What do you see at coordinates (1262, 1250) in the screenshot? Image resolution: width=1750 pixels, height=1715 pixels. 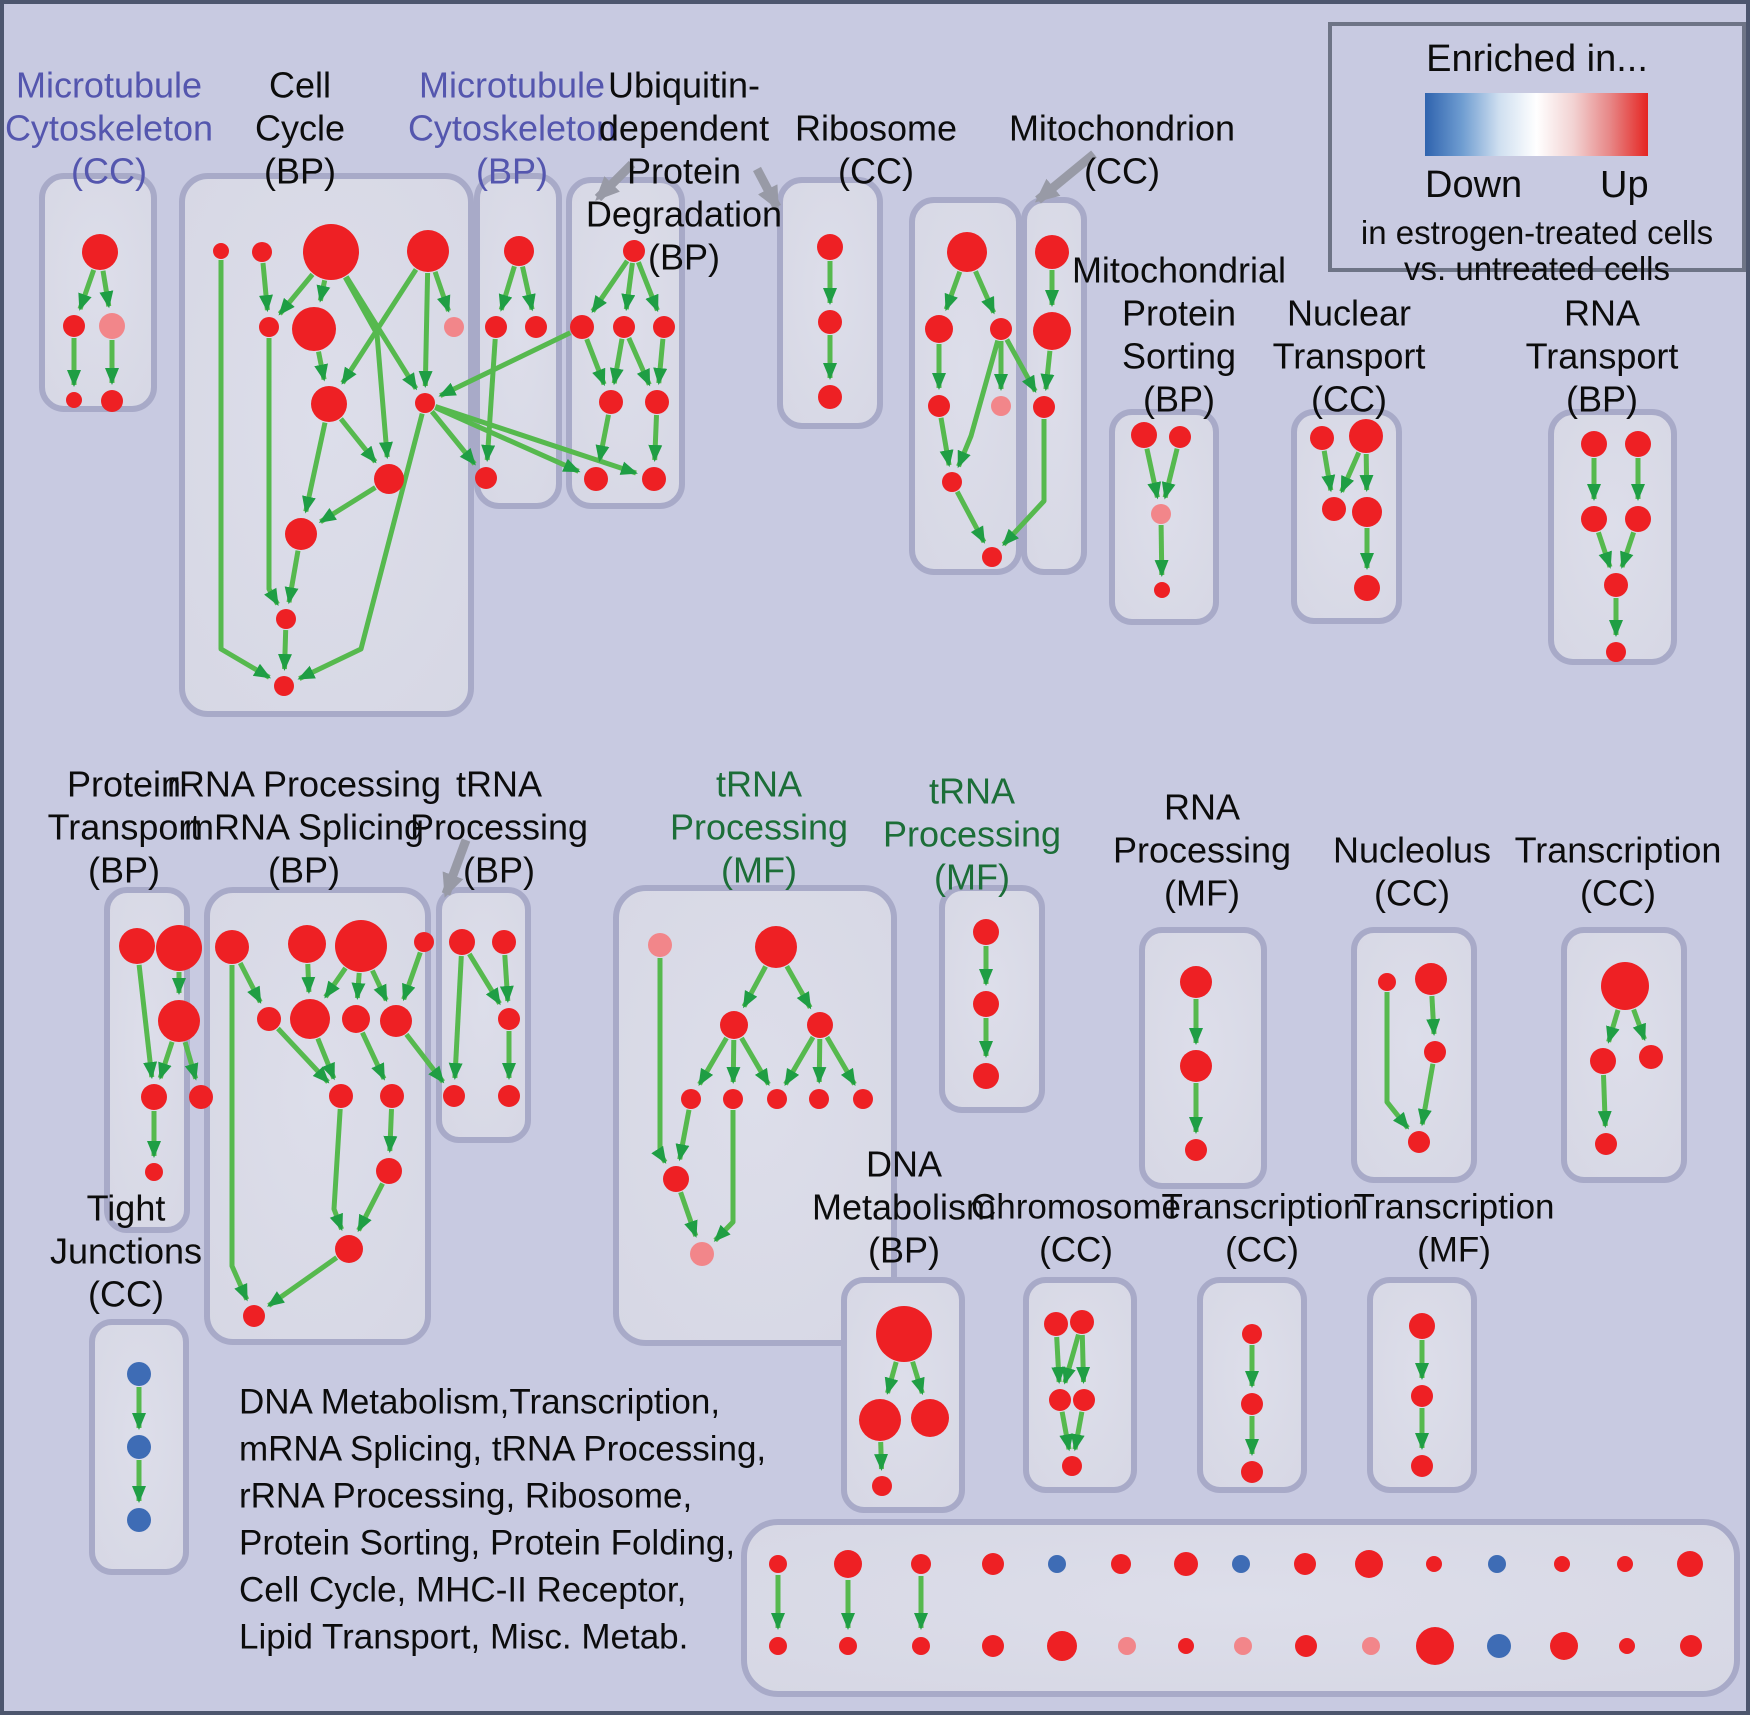 I see `cluster-label-transcription-cc-2: (CC)` at bounding box center [1262, 1250].